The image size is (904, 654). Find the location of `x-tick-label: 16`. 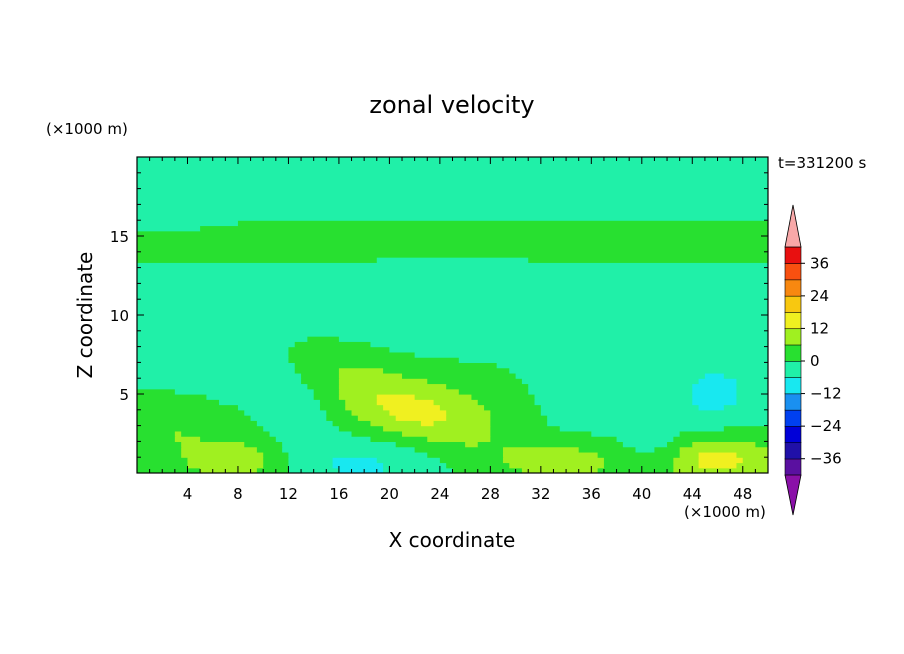

x-tick-label: 16 is located at coordinates (338, 494).